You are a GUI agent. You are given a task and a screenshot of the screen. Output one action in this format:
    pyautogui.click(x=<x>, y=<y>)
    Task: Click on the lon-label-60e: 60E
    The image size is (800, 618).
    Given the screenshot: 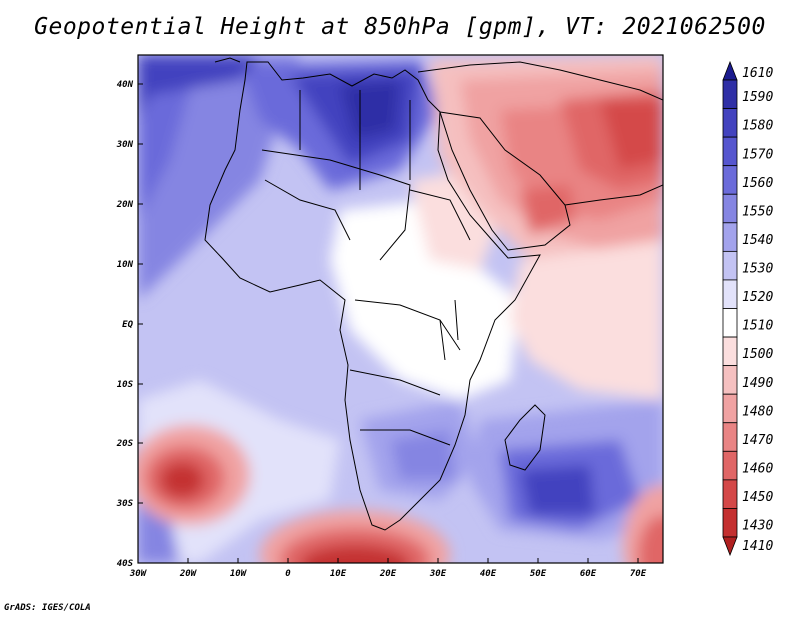 What is the action you would take?
    pyautogui.click(x=588, y=574)
    